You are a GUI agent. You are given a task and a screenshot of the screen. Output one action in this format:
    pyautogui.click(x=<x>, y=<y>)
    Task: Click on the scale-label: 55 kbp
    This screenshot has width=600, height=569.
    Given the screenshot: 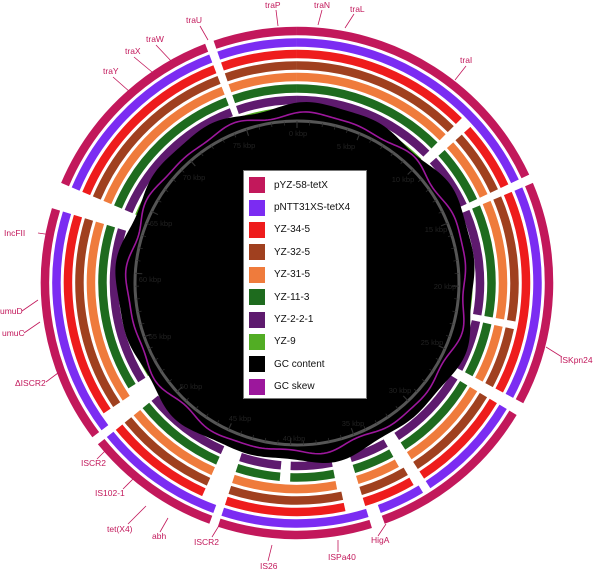 What is the action you would take?
    pyautogui.click(x=160, y=336)
    